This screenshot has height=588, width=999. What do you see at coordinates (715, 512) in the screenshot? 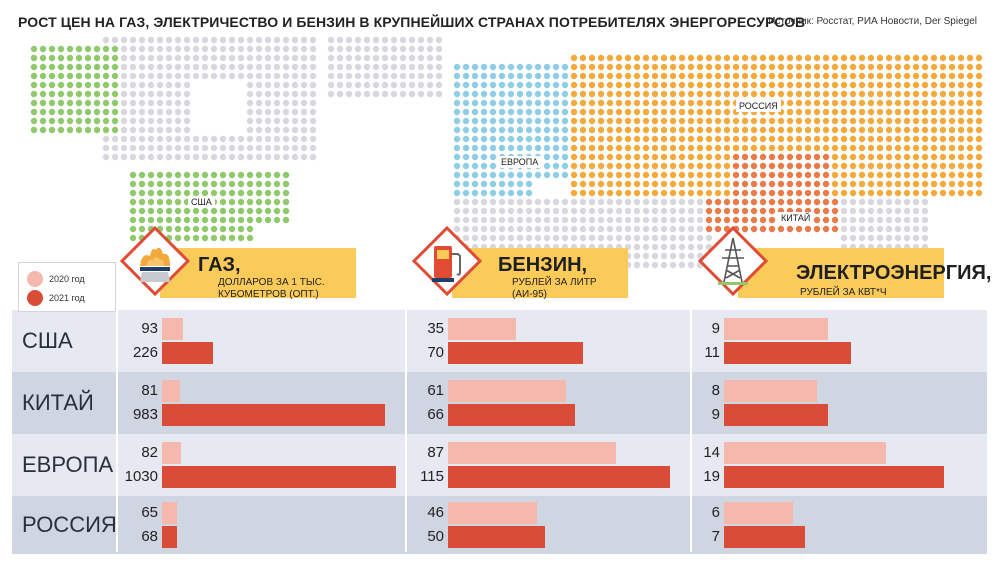
I see `value-label-electricity-2020-3: 6` at bounding box center [715, 512].